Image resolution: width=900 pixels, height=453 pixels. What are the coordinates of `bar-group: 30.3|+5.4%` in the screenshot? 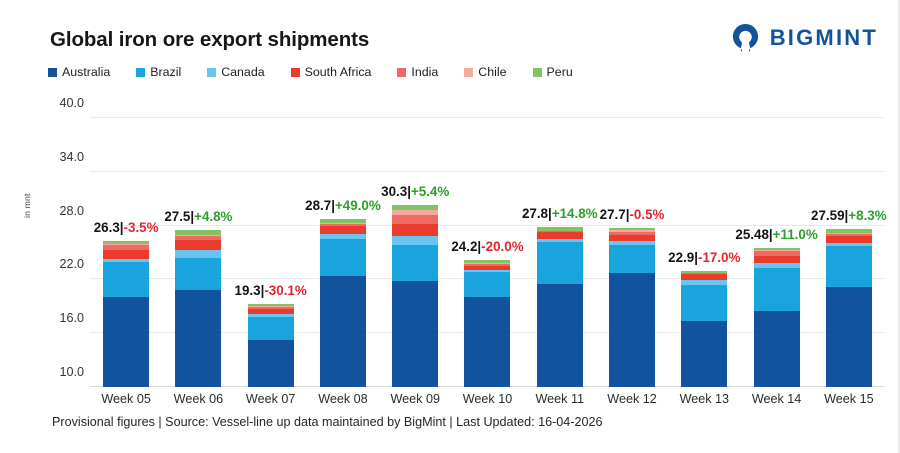 It's located at (415, 252).